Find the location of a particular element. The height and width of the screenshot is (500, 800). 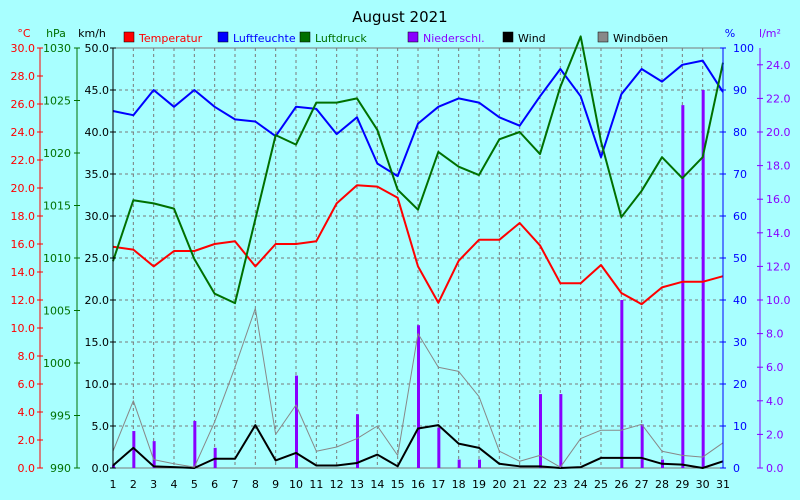

humidity-tick-label: 40 is located at coordinates (740, 300).